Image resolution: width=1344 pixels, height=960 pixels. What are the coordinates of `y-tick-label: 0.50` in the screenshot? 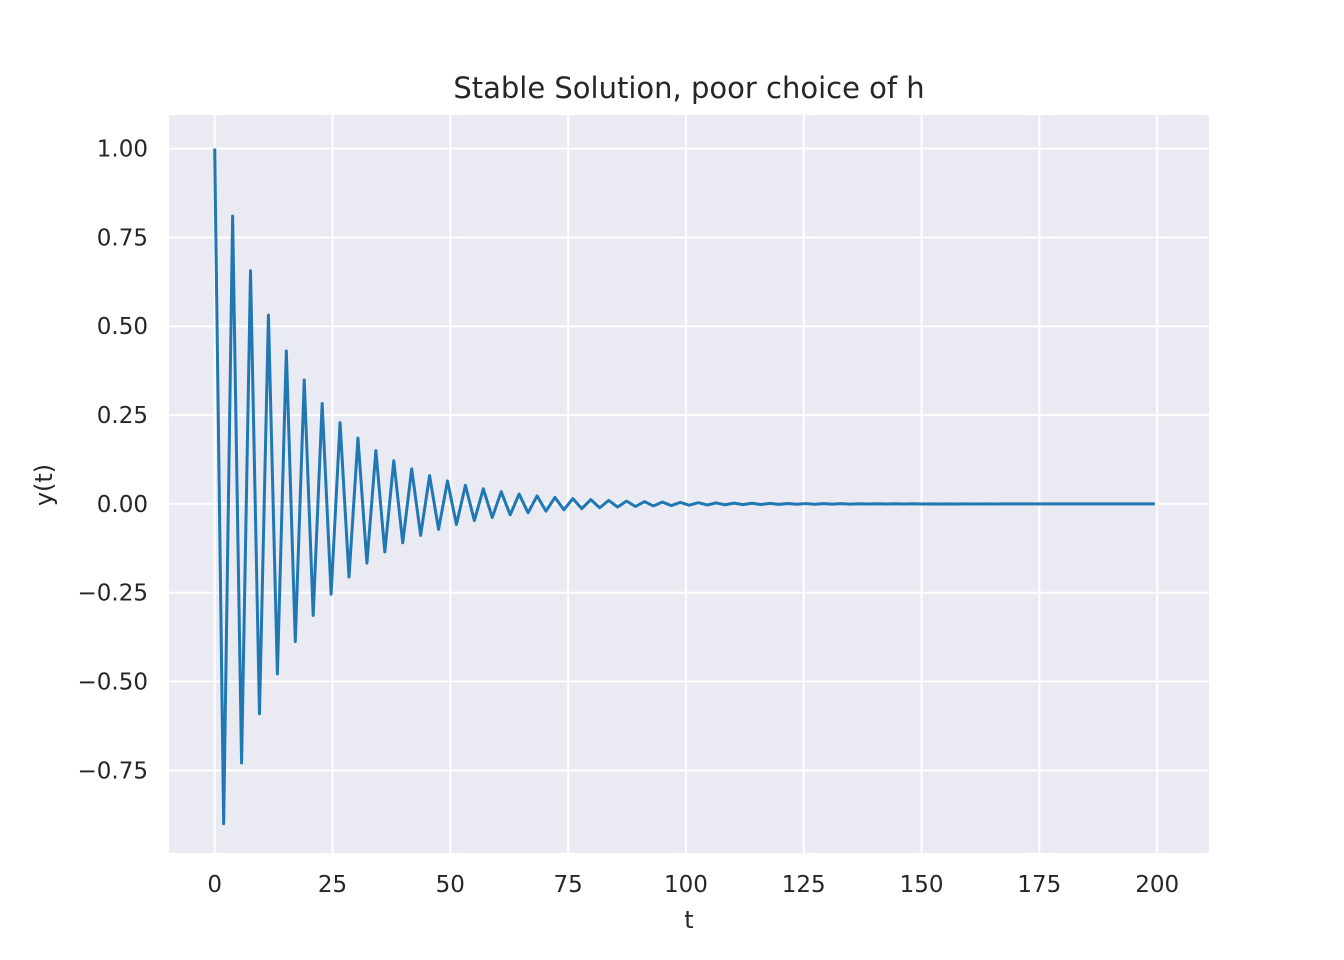 It's located at (122, 327).